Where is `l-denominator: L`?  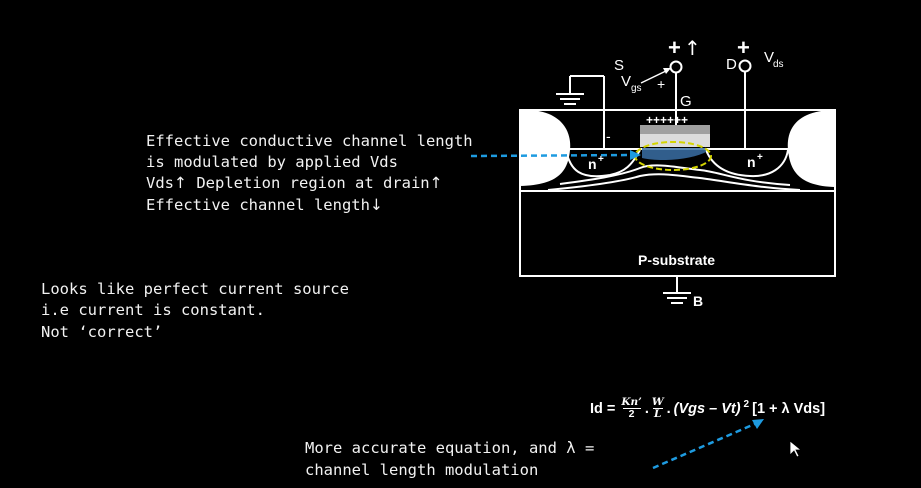 l-denominator: L is located at coordinates (658, 414).